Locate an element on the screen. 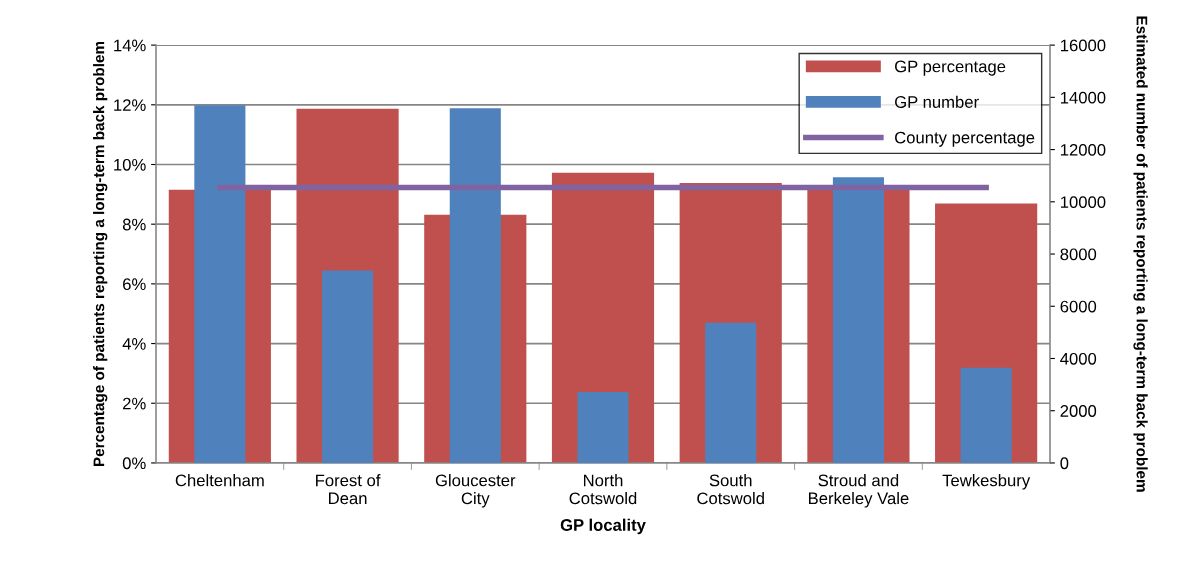 The height and width of the screenshot is (586, 1200). y2-tick-label: 6000 is located at coordinates (1078, 306).